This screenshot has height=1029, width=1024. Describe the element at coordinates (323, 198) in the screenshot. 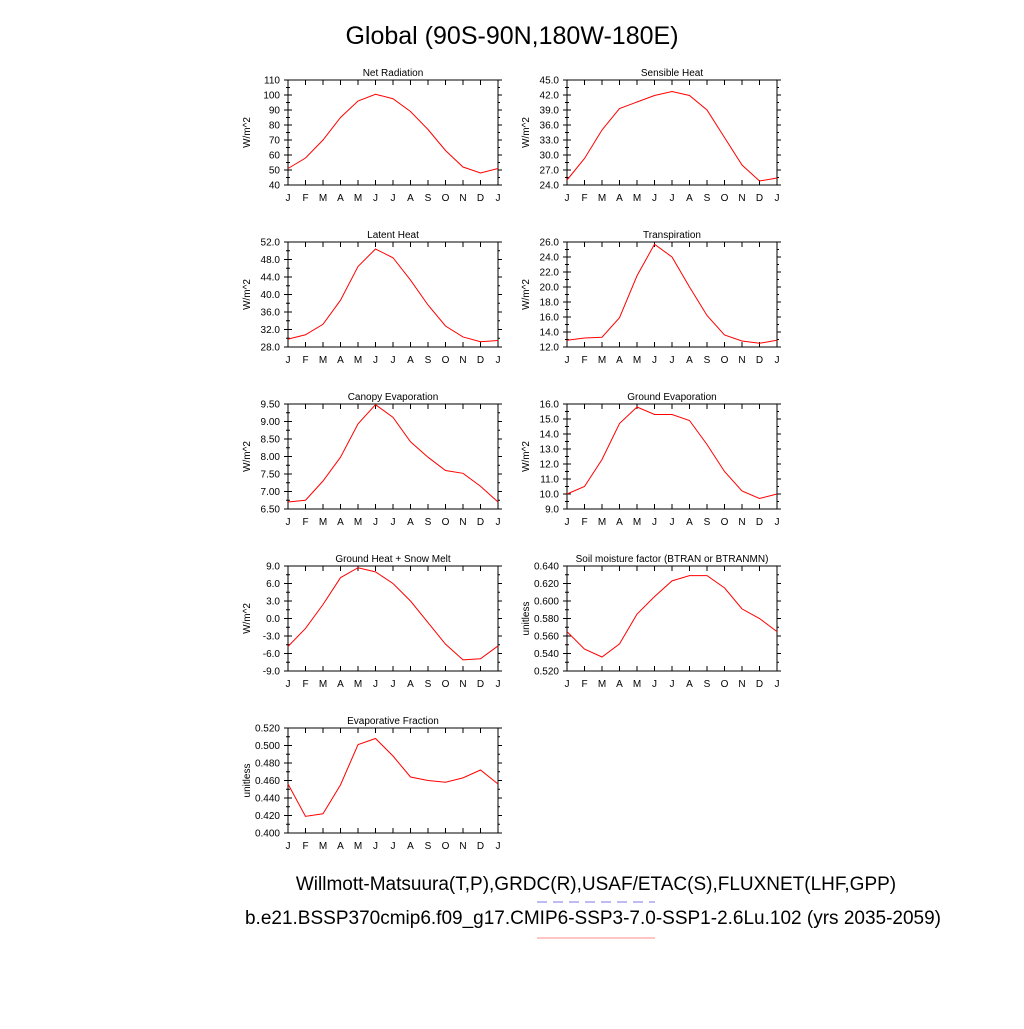

I see `chart-0-xtick-label-2: M` at that location.